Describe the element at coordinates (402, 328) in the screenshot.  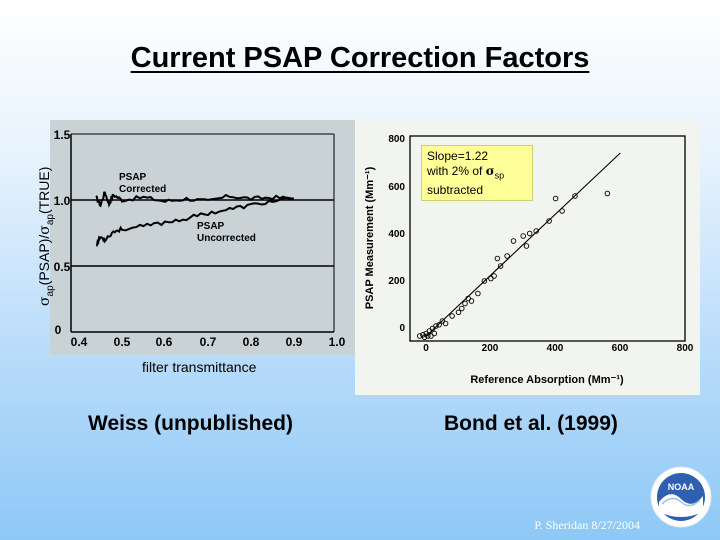
I see `right-ytick-label: 0` at that location.